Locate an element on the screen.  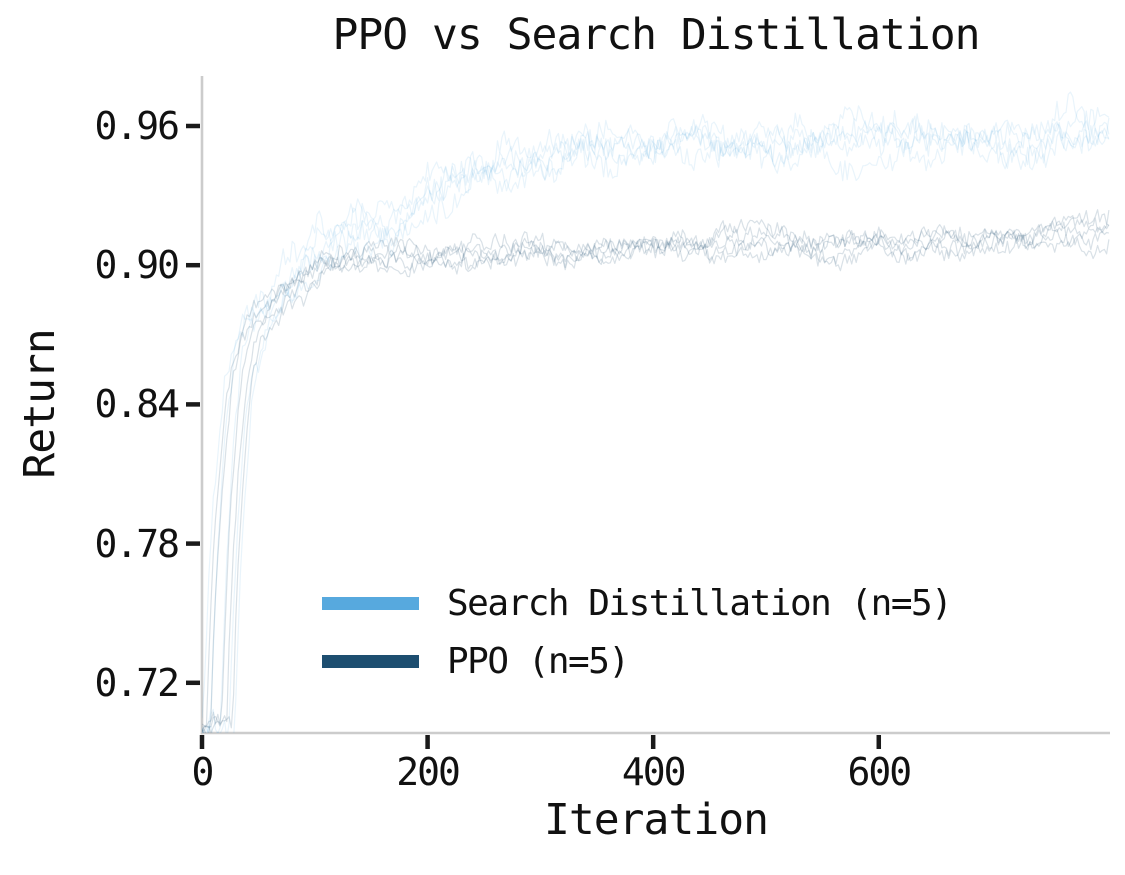
x-tick-label: 600 is located at coordinates (879, 772).